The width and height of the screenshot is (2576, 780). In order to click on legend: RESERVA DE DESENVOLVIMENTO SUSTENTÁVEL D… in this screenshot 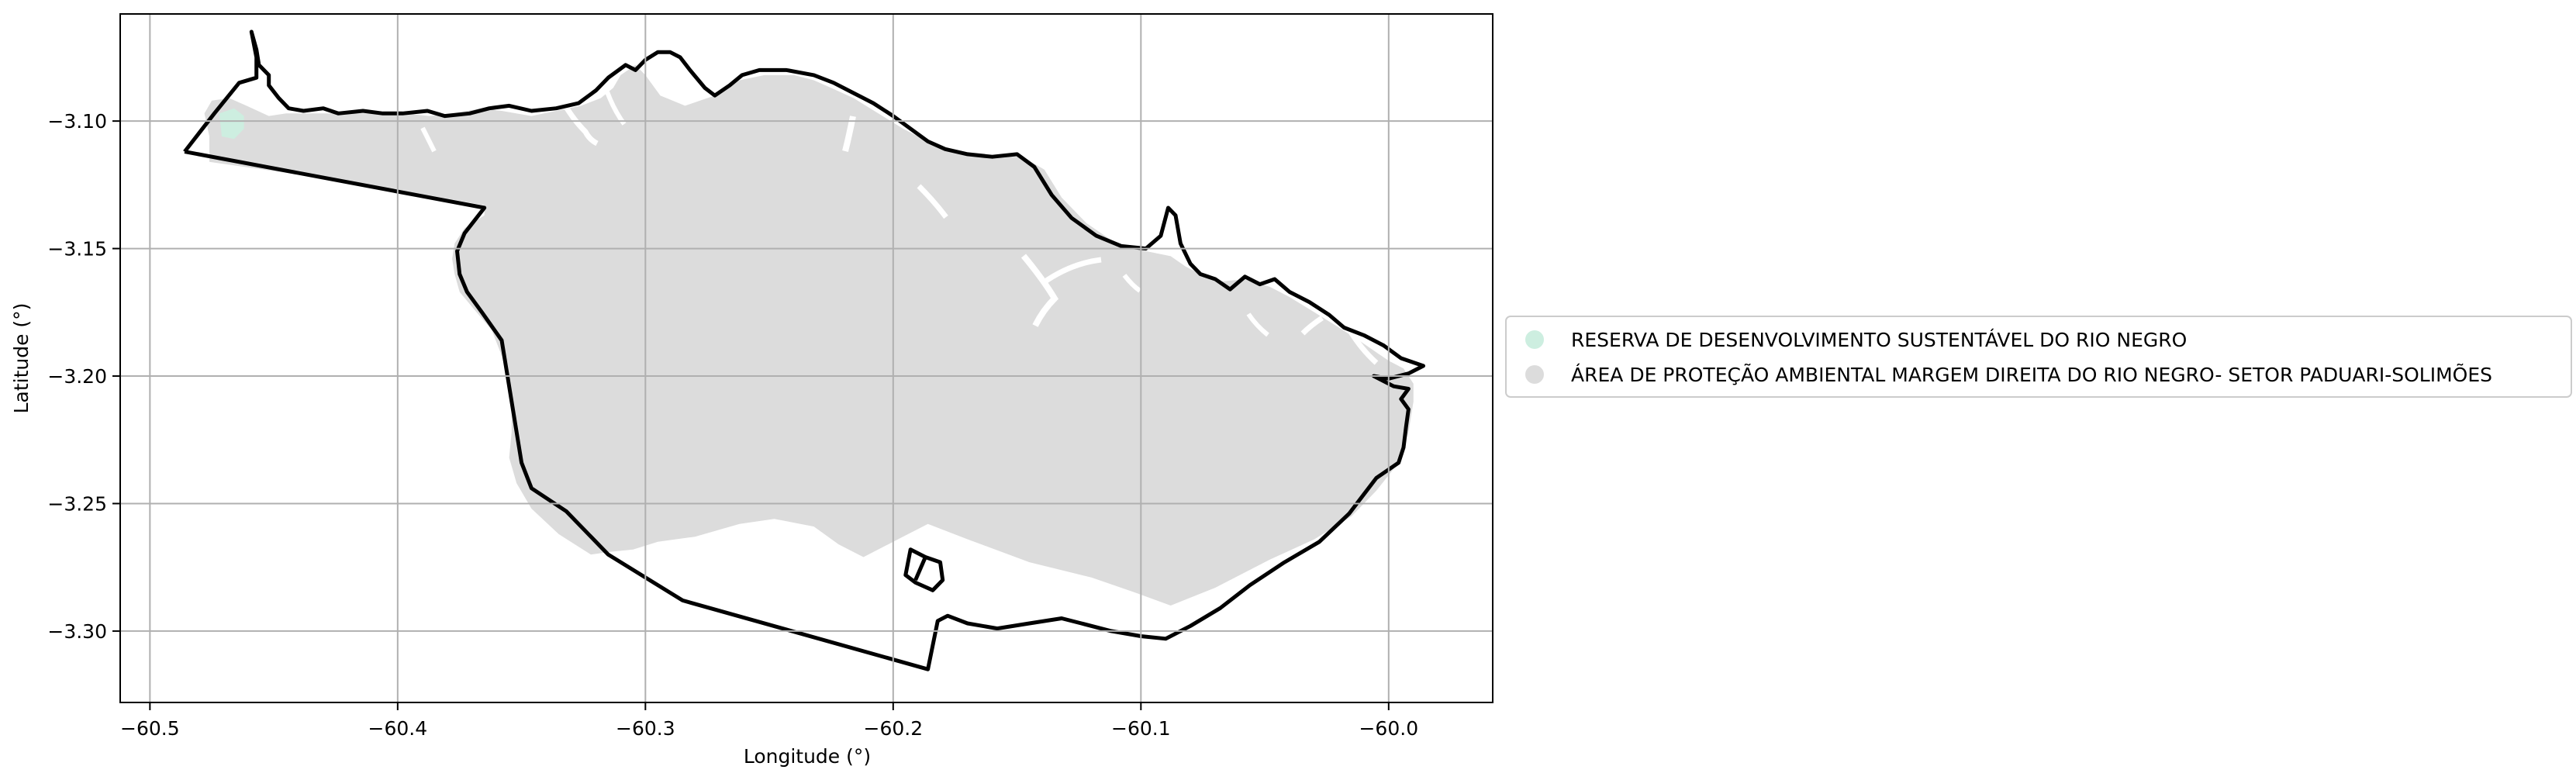, I will do `click(2039, 357)`.